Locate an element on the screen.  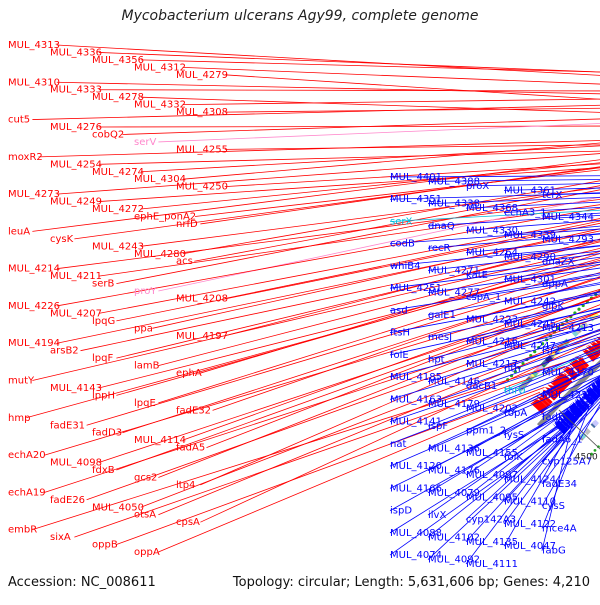
gene-label: MUL_4197 is located at coordinates (202, 336).